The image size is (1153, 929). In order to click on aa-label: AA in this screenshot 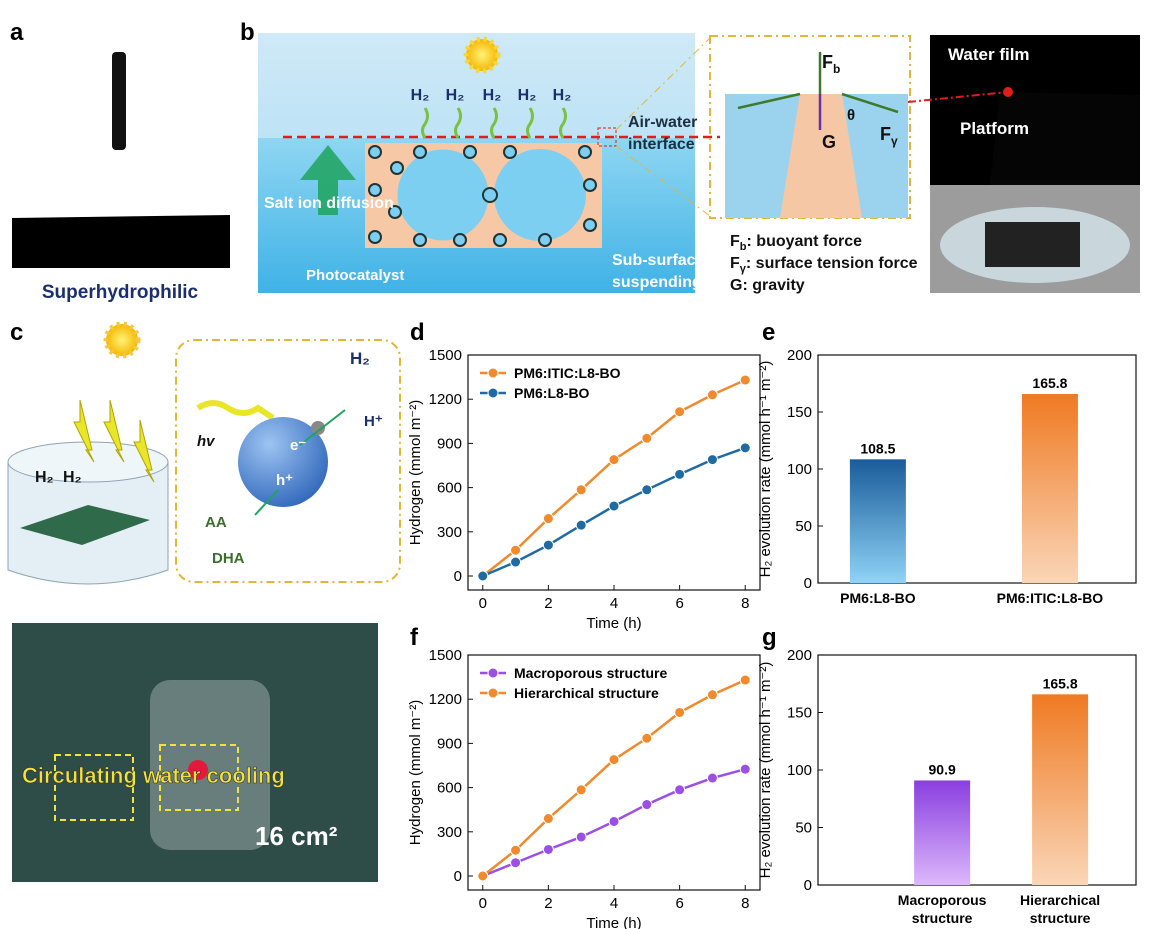, I will do `click(216, 522)`.